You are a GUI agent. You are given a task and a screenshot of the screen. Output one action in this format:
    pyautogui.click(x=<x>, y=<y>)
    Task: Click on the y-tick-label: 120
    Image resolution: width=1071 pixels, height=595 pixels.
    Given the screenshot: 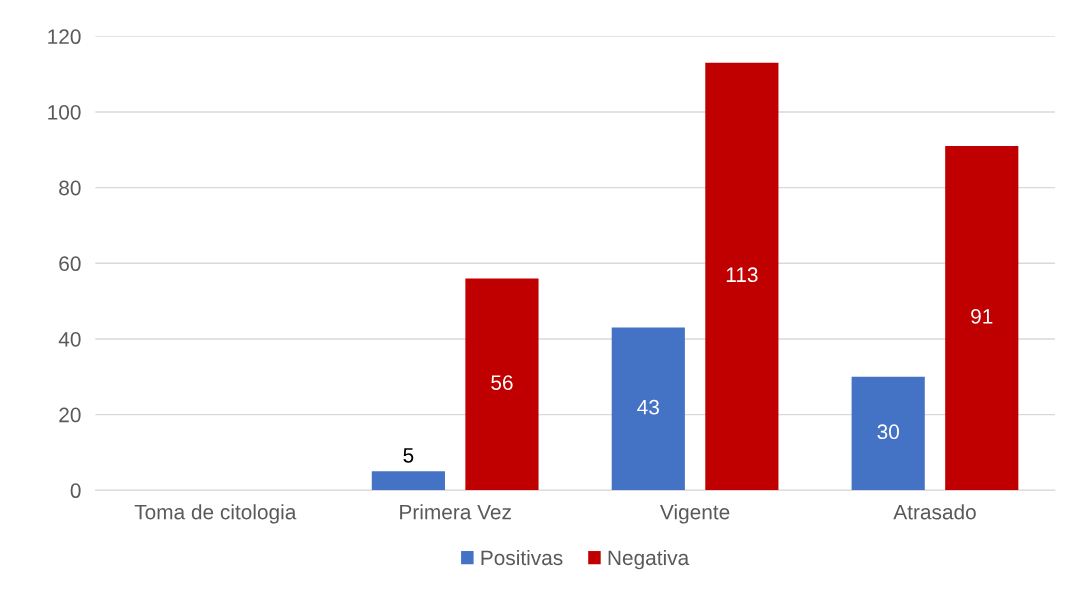 What is the action you would take?
    pyautogui.click(x=64, y=37)
    